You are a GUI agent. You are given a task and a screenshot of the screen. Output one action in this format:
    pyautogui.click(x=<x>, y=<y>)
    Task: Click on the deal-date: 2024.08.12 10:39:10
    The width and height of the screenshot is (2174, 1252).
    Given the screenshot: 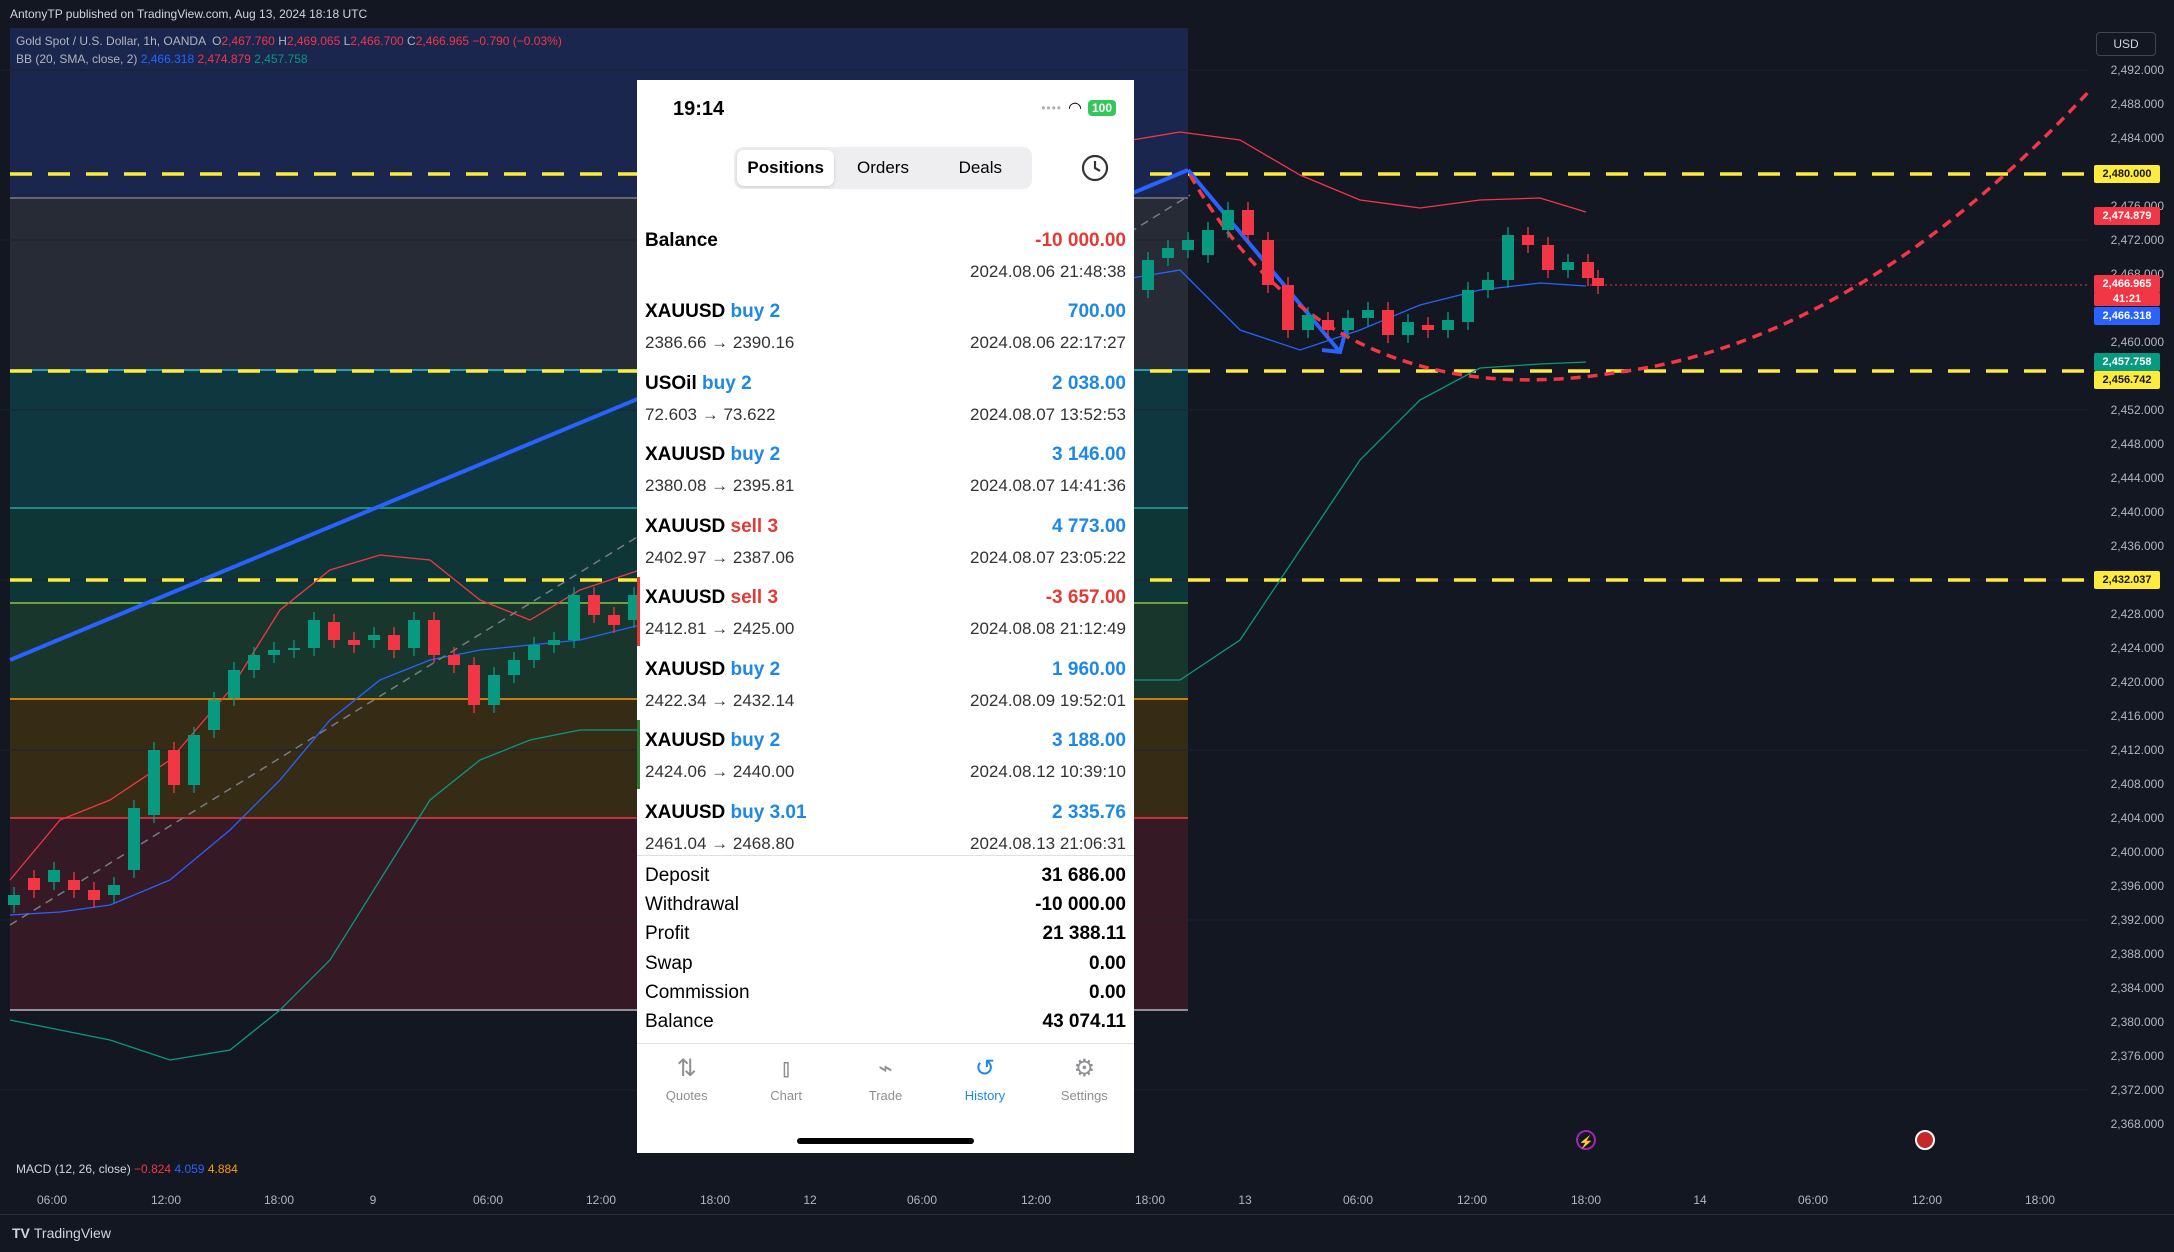 What is the action you would take?
    pyautogui.click(x=1048, y=771)
    